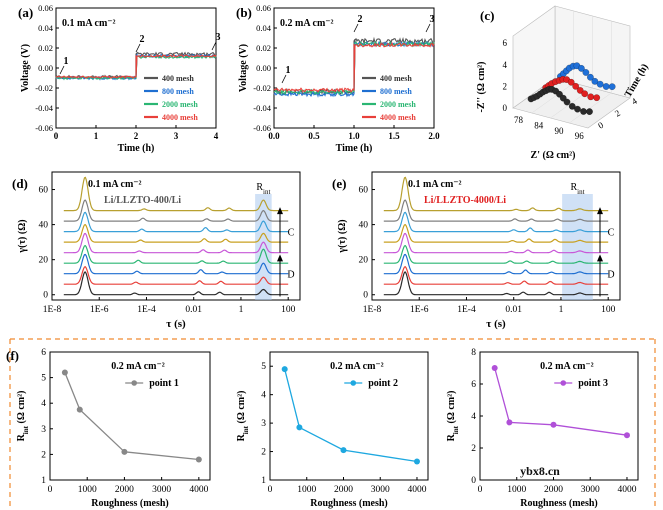 This screenshot has height=510, width=663. I want to click on panel-a-xlabel: Time (h), so click(136, 148).